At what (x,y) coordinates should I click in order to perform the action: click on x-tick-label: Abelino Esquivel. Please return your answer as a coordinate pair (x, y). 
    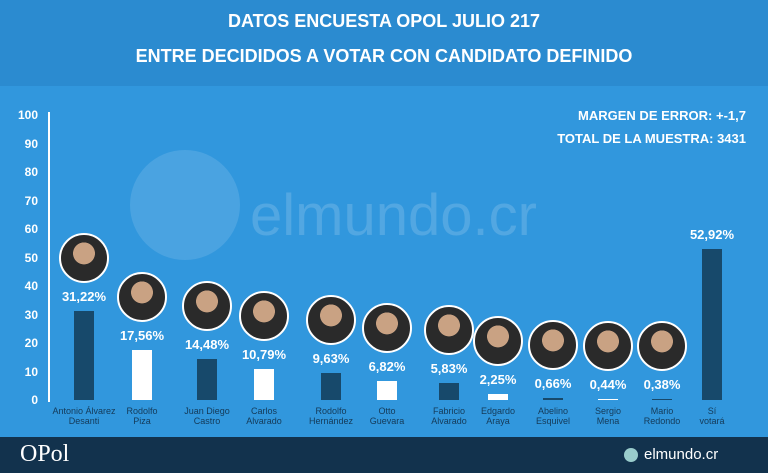
    Looking at the image, I should click on (553, 416).